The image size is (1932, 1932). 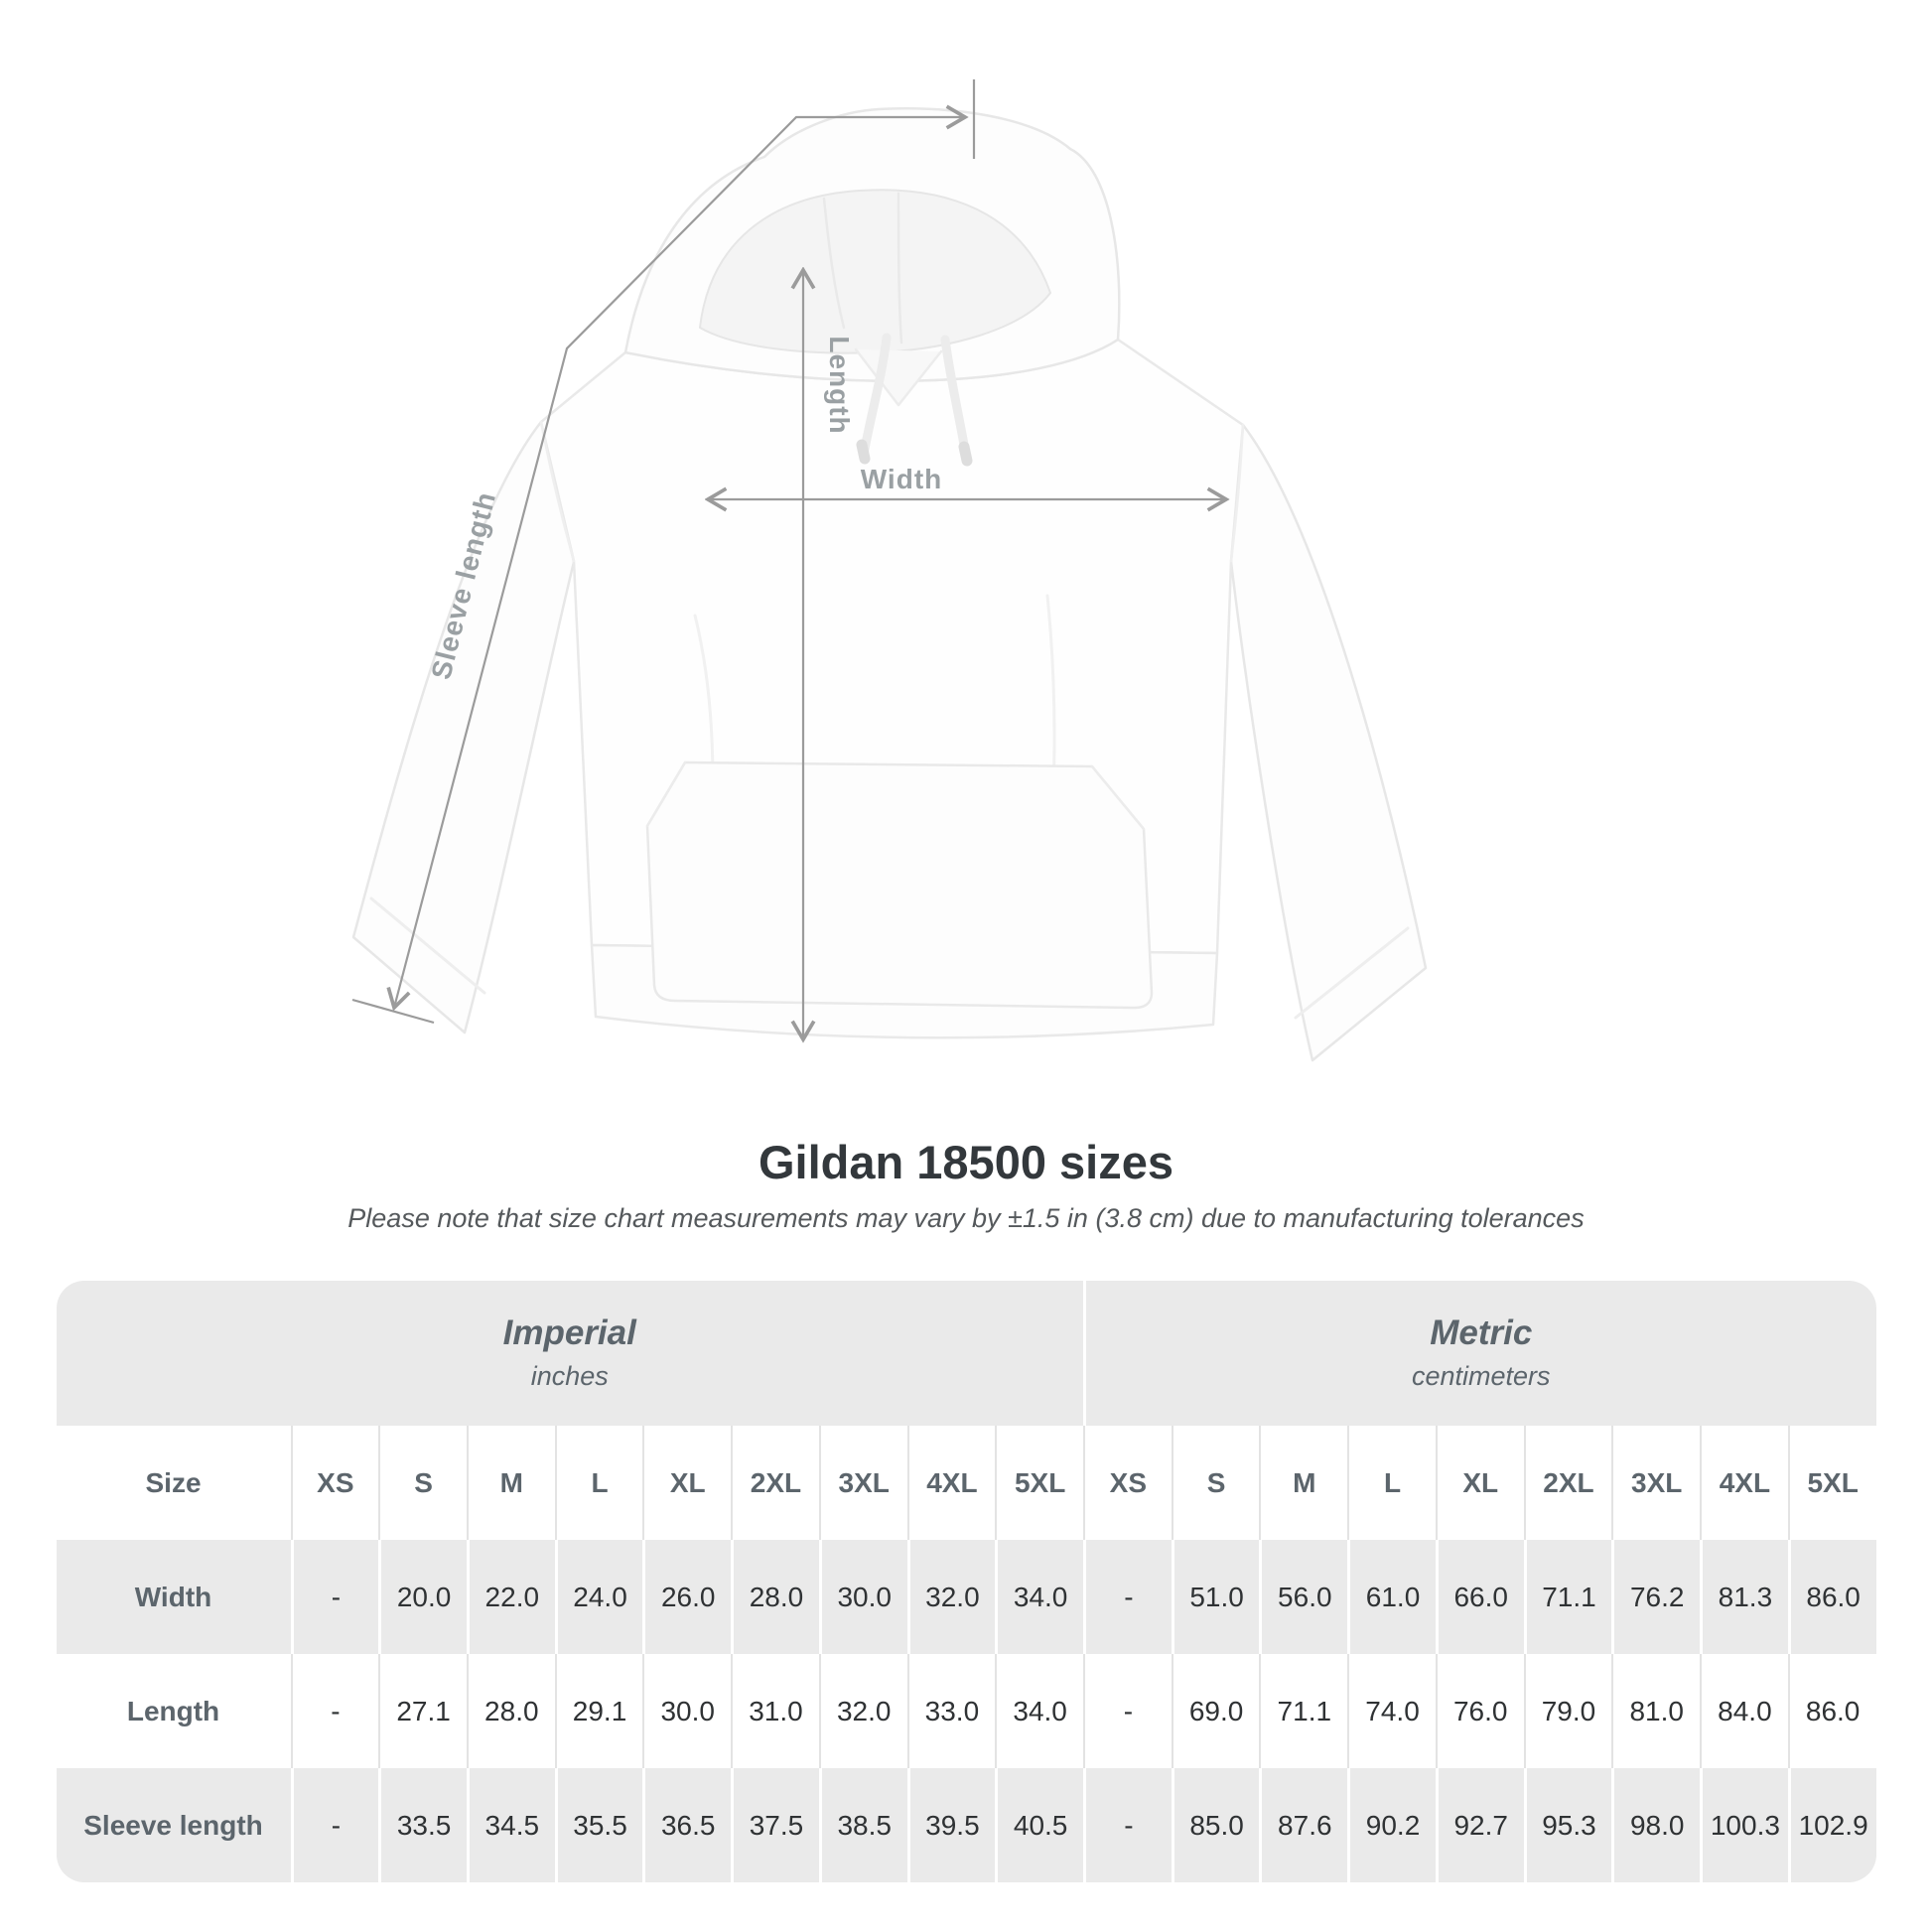 What do you see at coordinates (1480, 1711) in the screenshot?
I see `measurement-value: 76.0` at bounding box center [1480, 1711].